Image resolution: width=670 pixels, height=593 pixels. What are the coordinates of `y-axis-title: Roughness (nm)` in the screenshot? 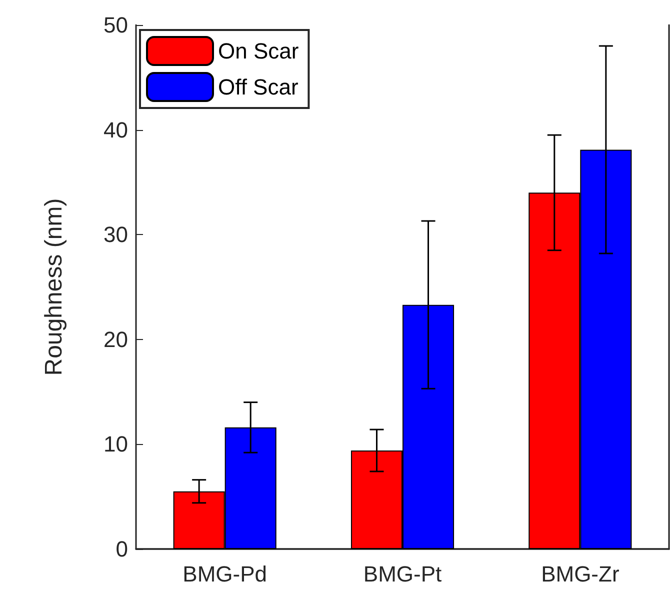 It's located at (54, 287).